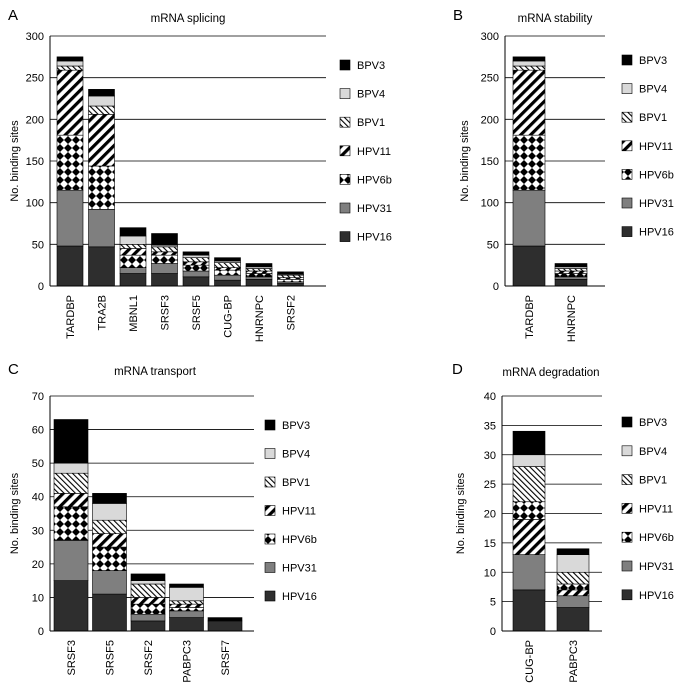  I want to click on y-tick-label-a-150: 150, so click(35, 162).